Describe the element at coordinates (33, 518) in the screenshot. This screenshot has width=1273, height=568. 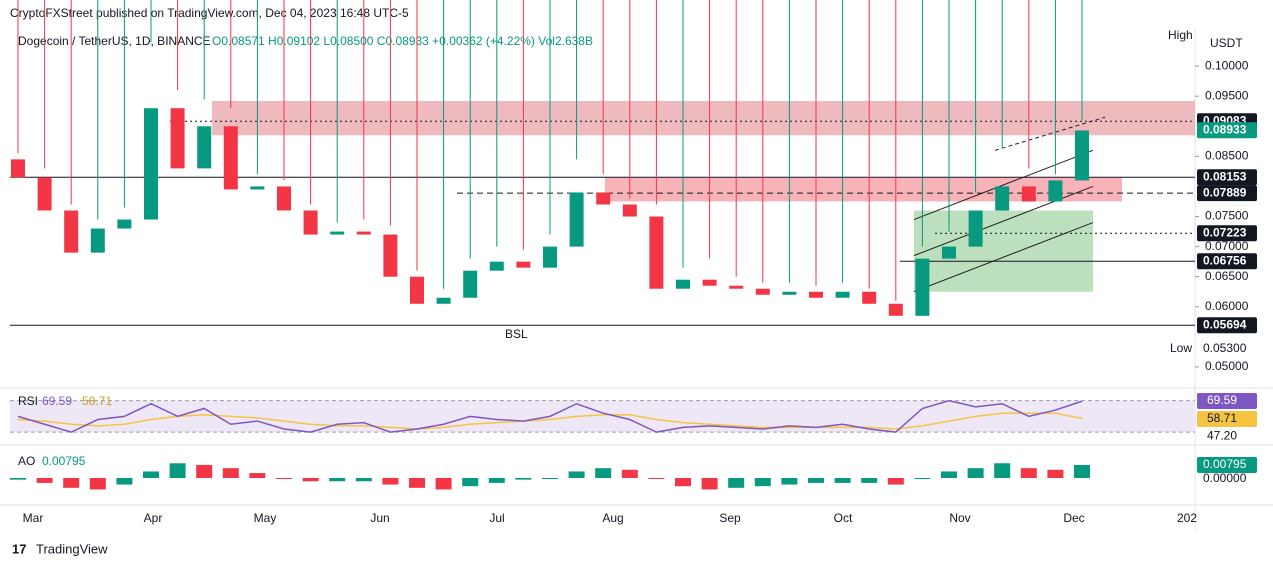
I see `x-tick-label: Mar` at that location.